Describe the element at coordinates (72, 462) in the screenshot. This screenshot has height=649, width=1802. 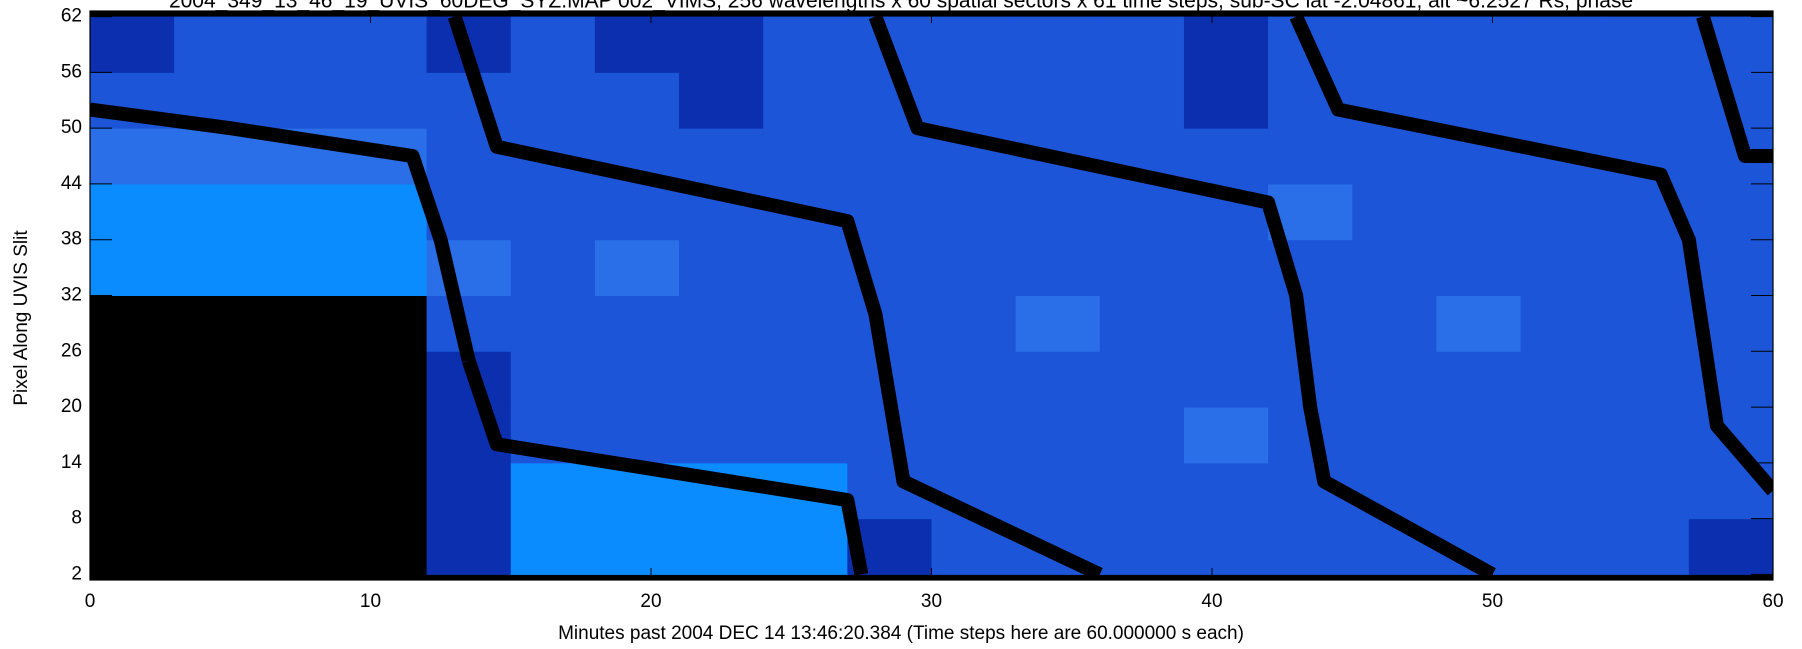
I see `y-tick-label: 14` at that location.